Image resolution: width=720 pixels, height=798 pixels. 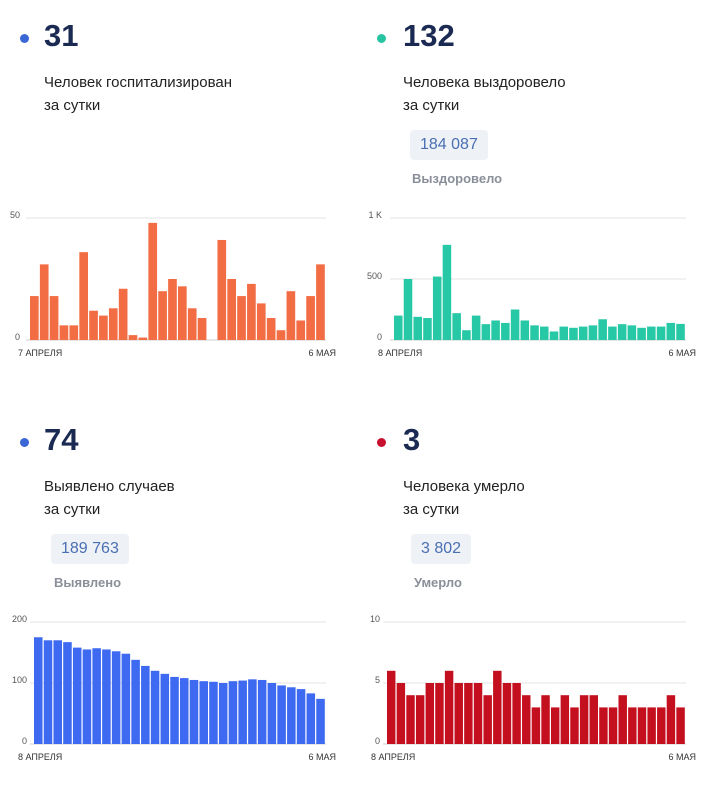 I want to click on total-badge: 184 087, so click(x=449, y=145).